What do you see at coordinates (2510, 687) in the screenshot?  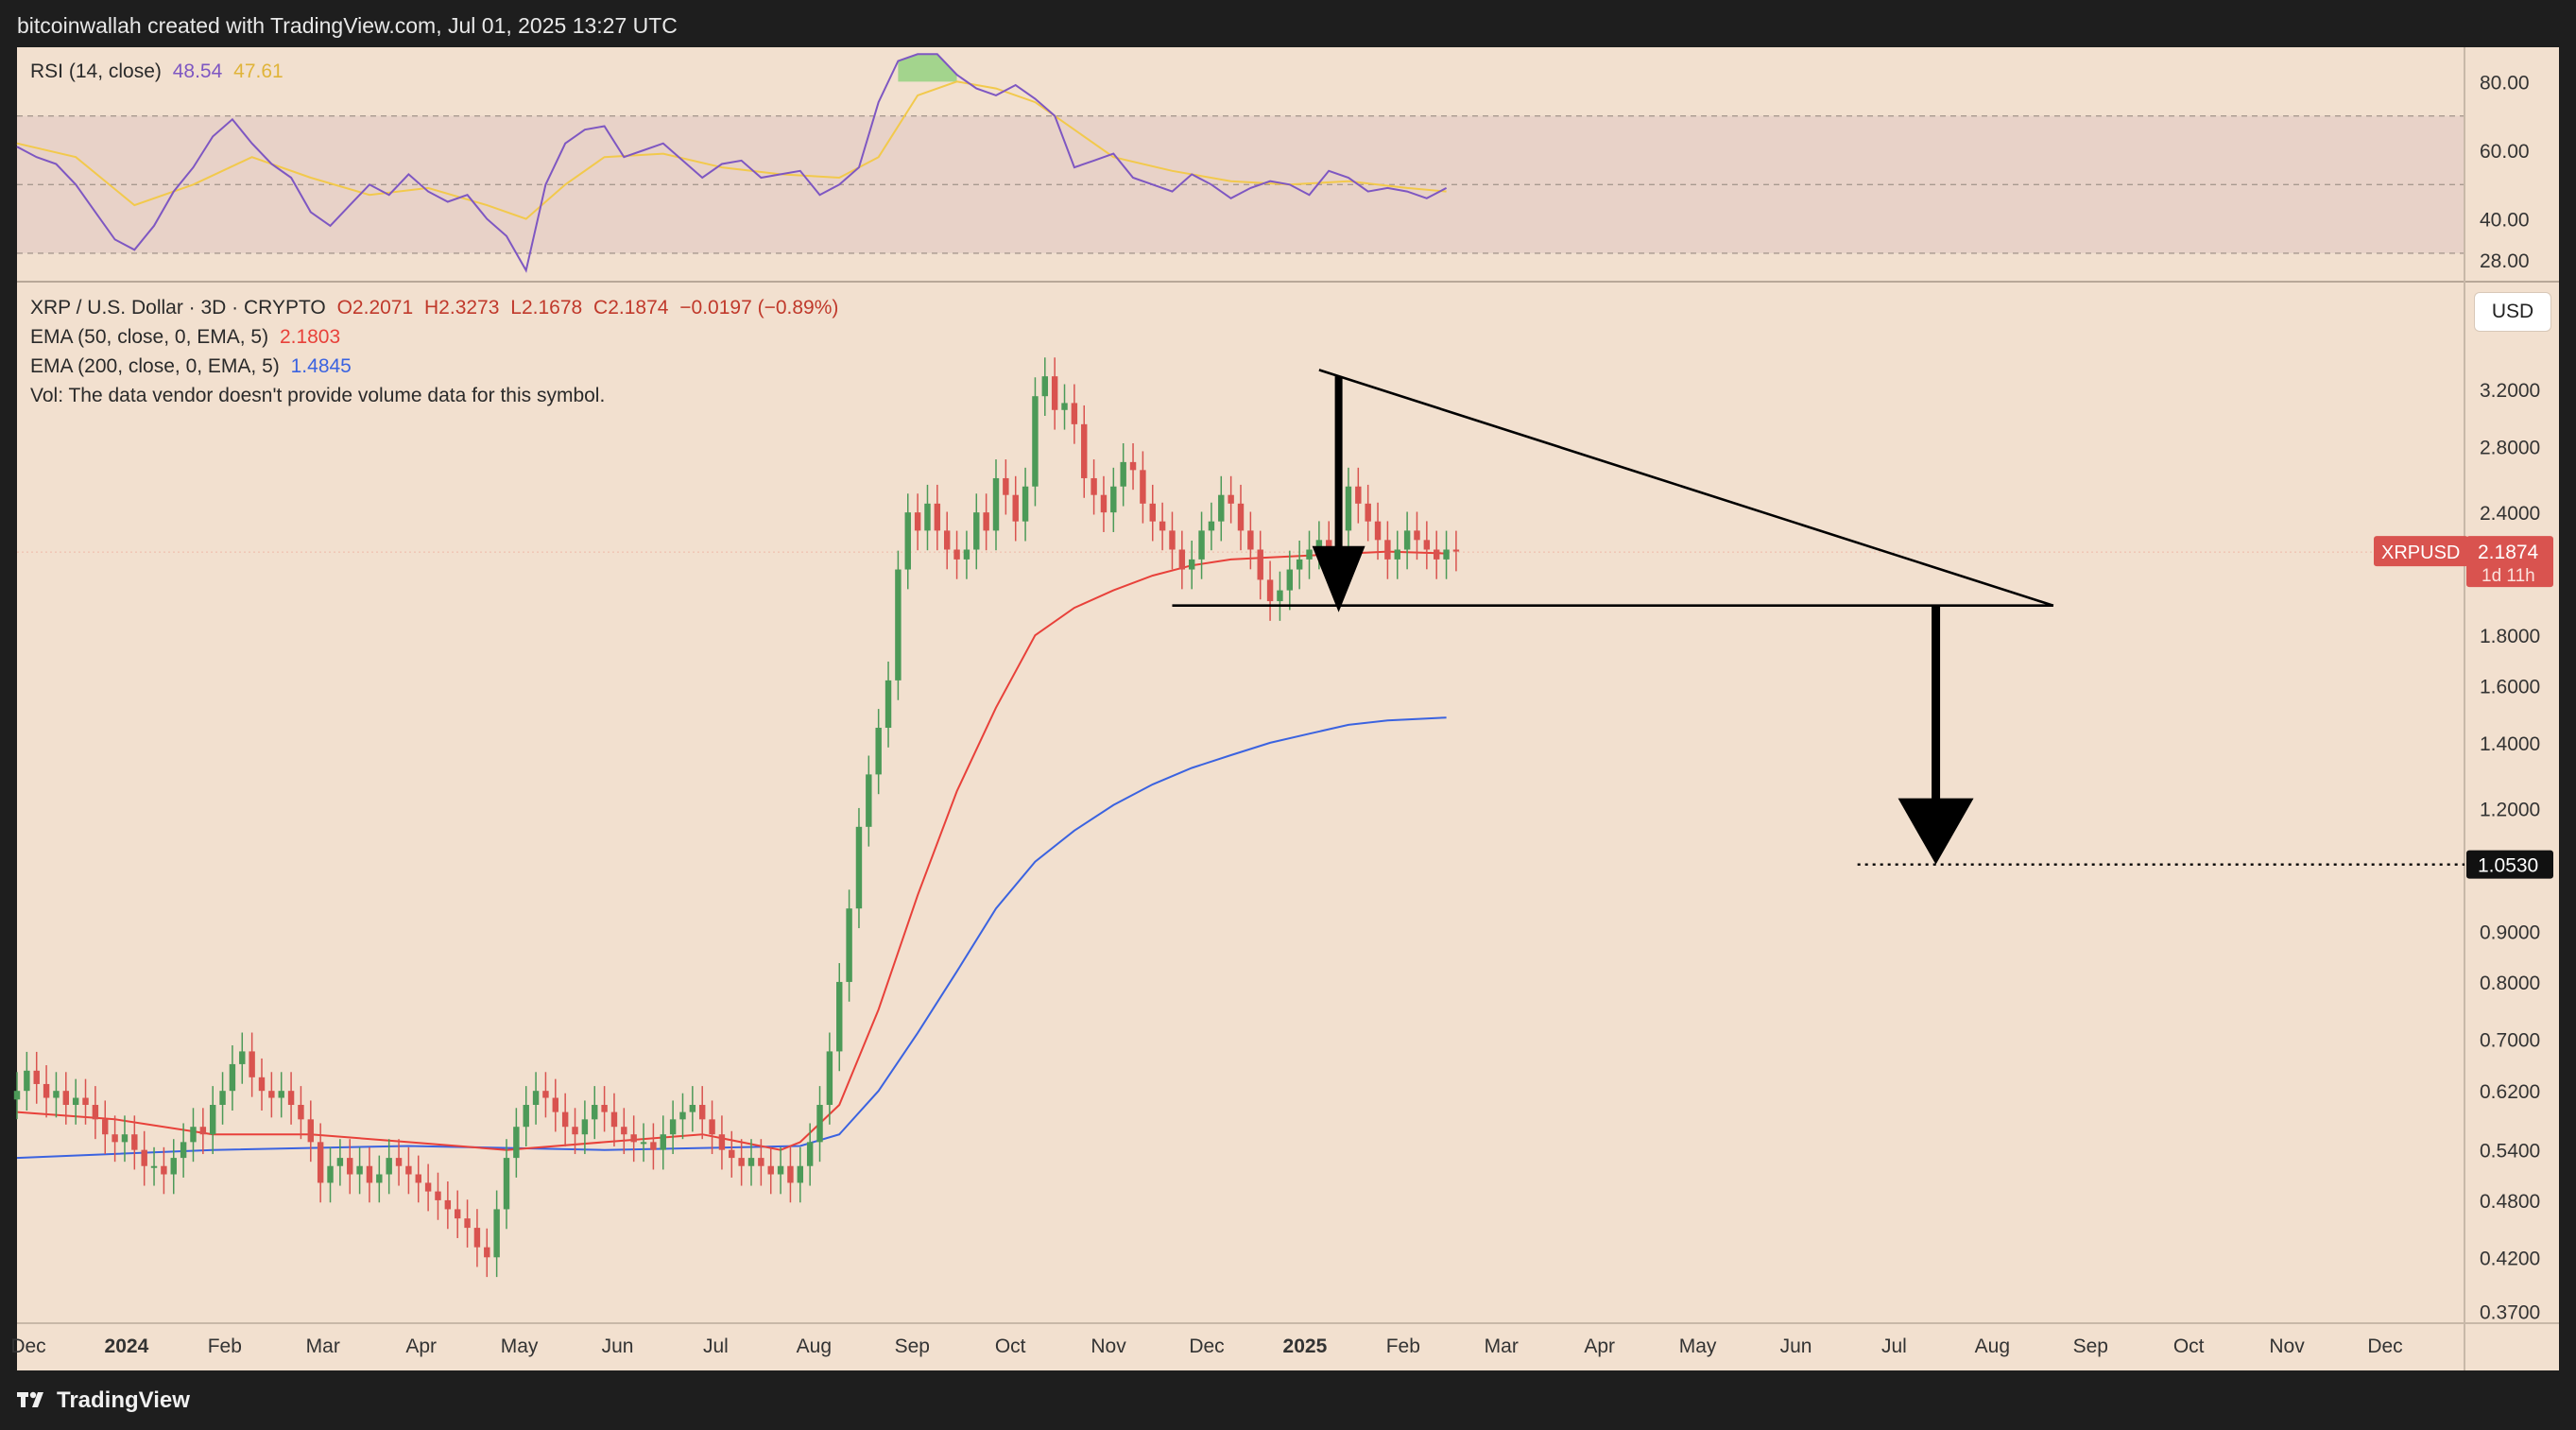 I see `price-y-tick: 1.6000` at bounding box center [2510, 687].